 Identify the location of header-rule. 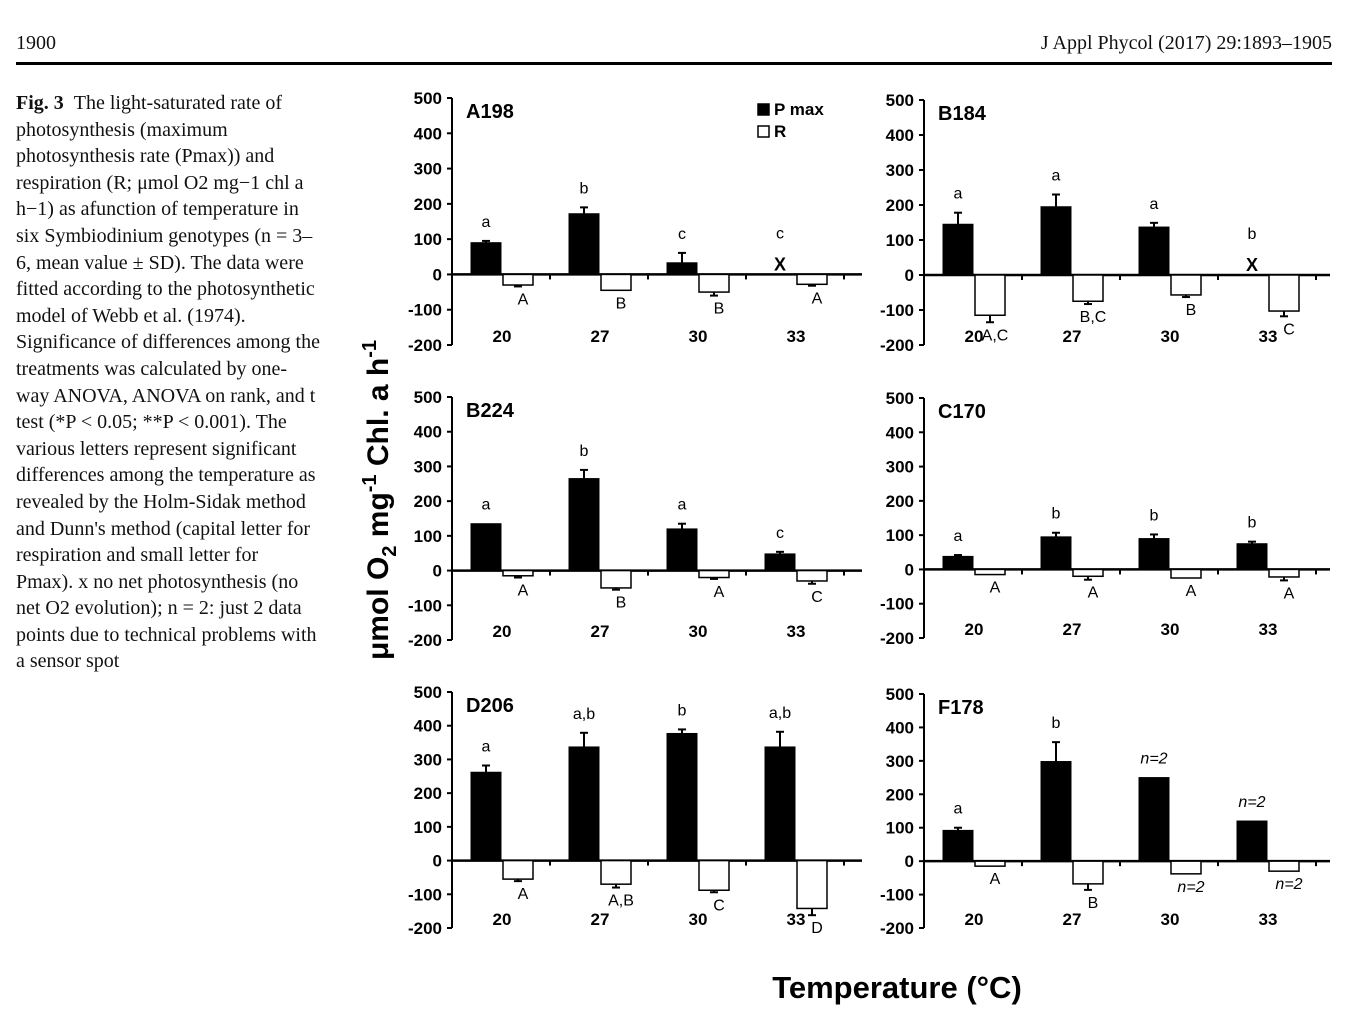
(674, 63).